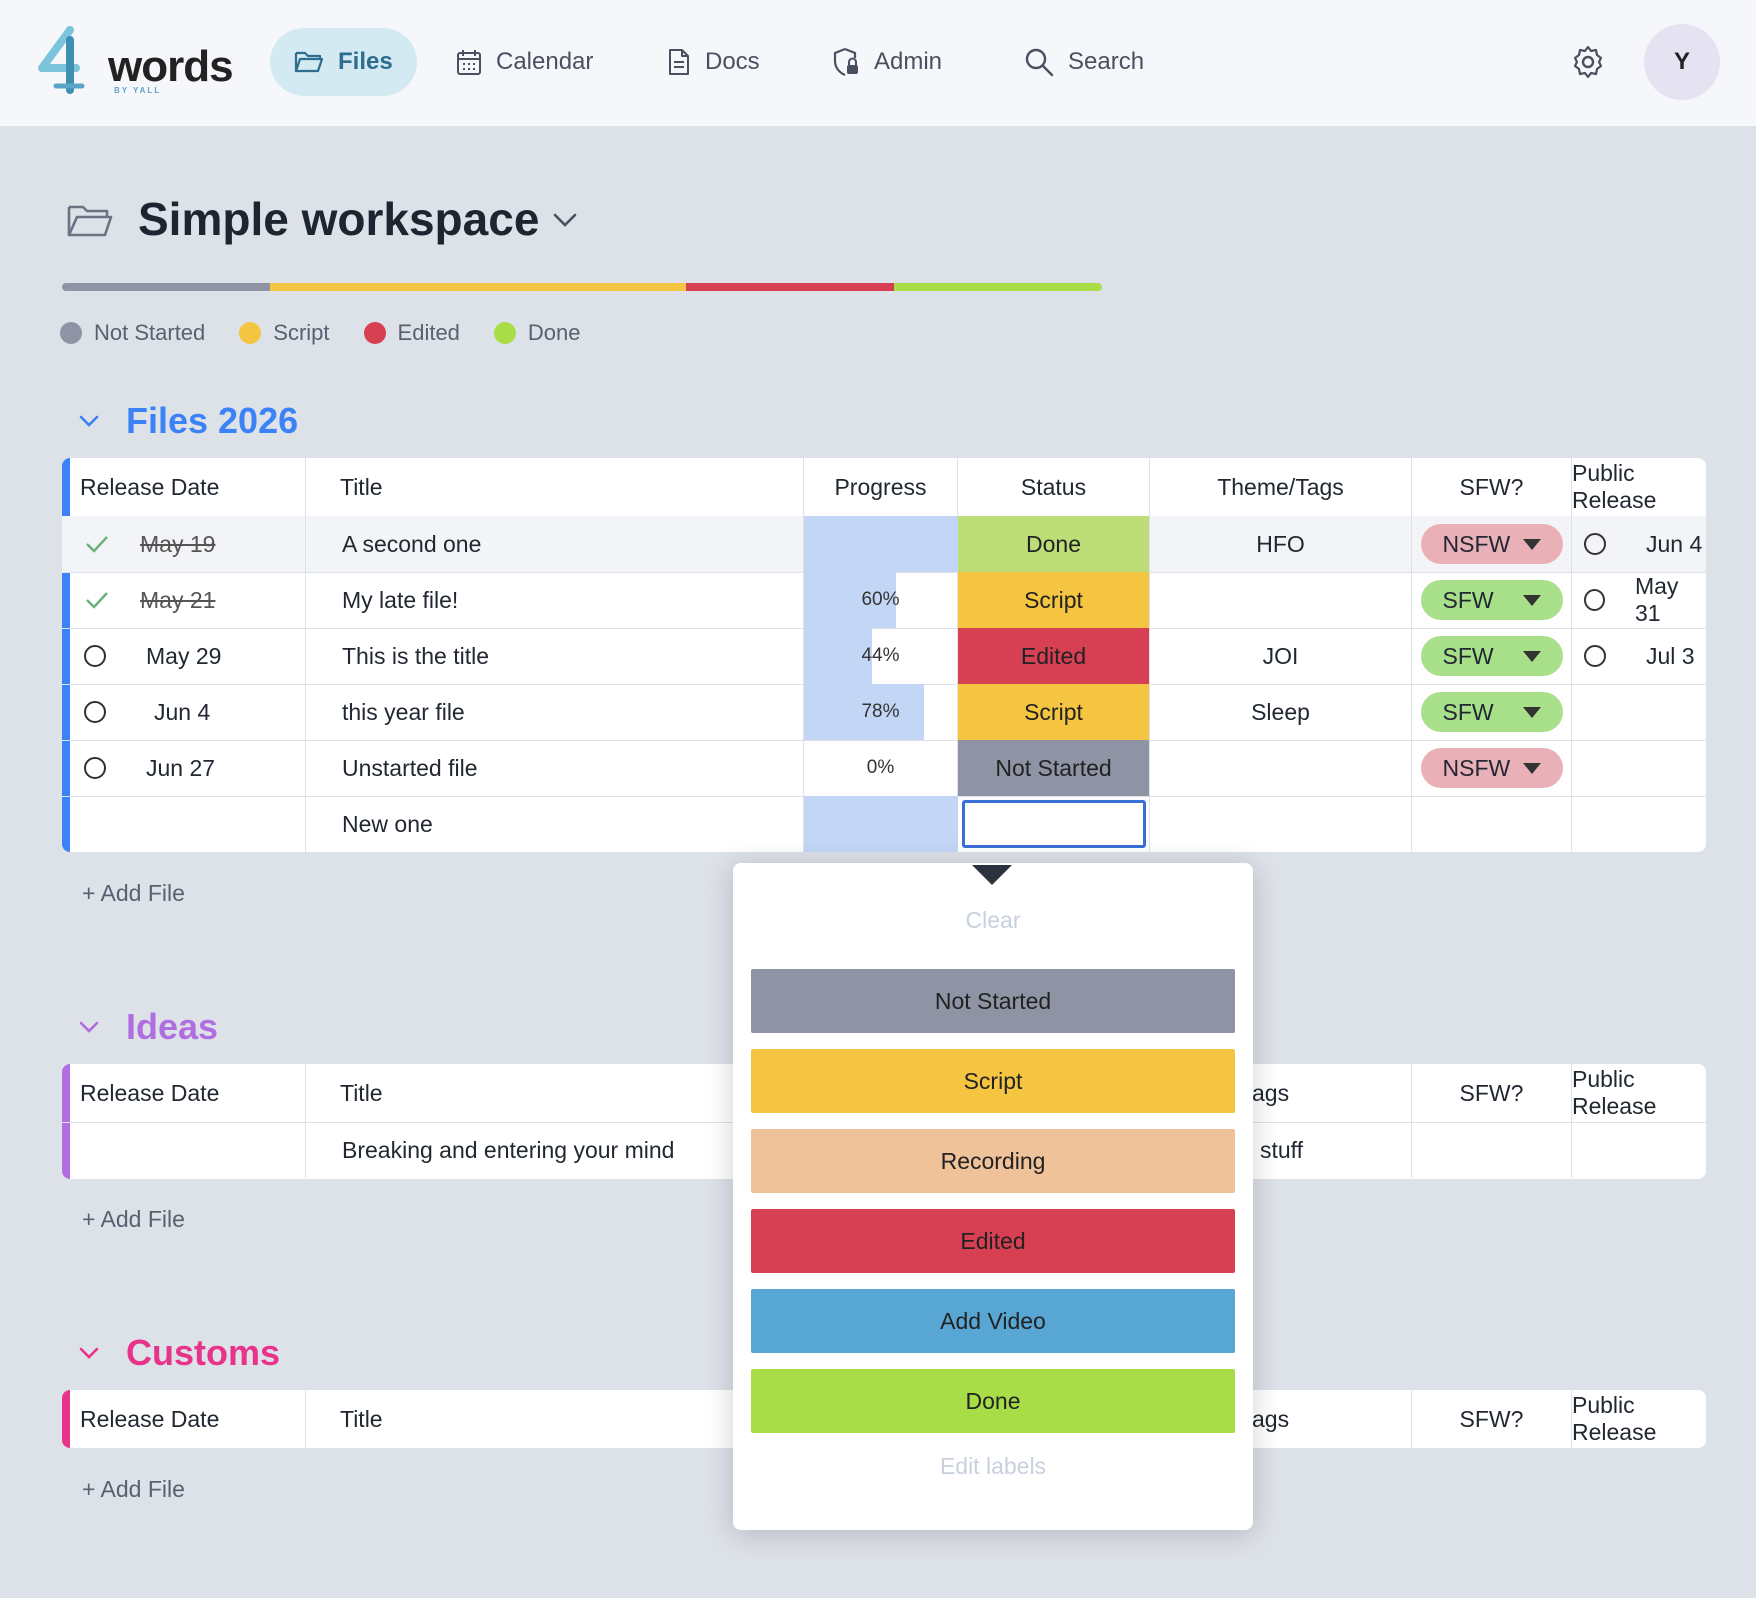 Image resolution: width=1756 pixels, height=1598 pixels. Describe the element at coordinates (993, 1241) in the screenshot. I see `status-option-edited: Edited` at that location.